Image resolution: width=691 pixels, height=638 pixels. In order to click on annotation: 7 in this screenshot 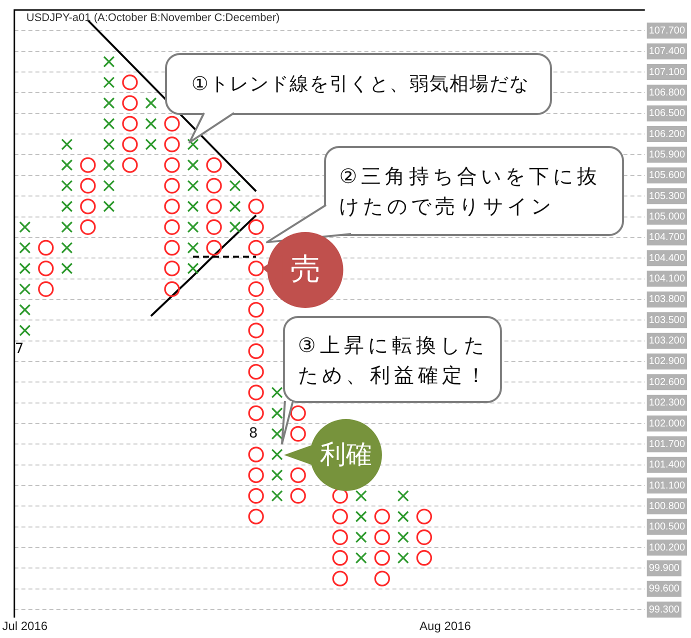, I will do `click(19, 349)`.